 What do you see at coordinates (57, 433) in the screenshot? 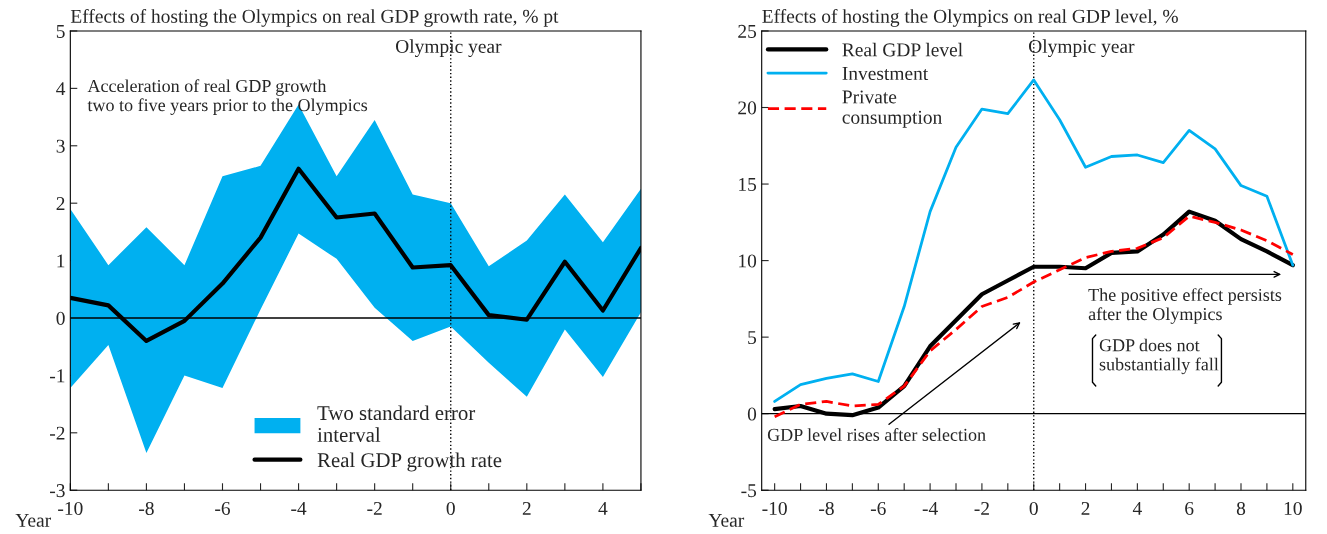
I see `y-tick-label: -2` at bounding box center [57, 433].